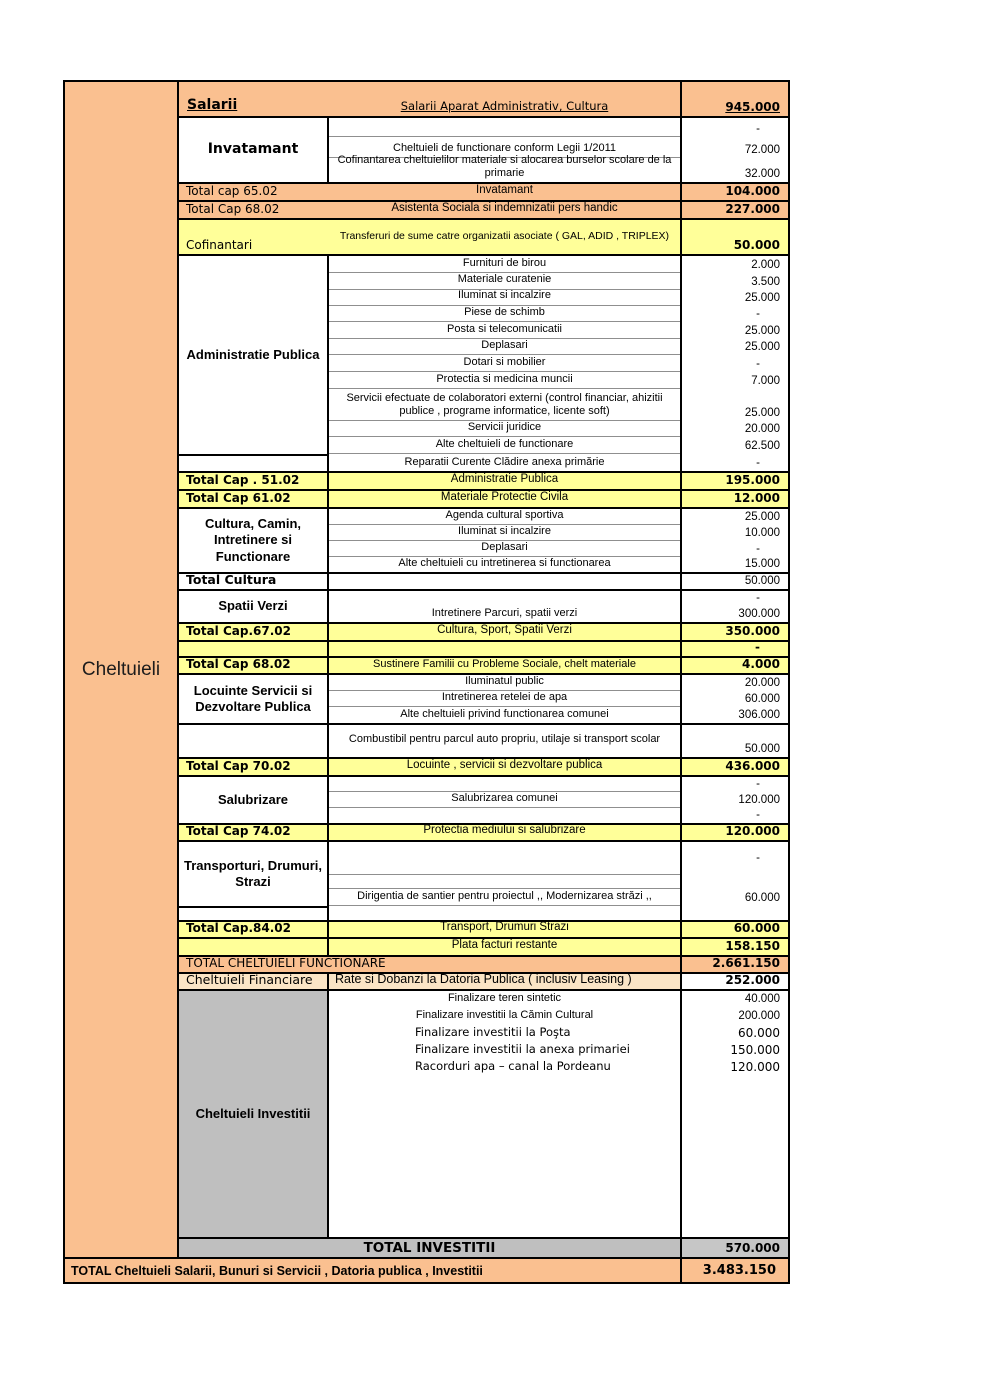 Image resolution: width=990 pixels, height=1400 pixels. I want to click on cell-label-salarii: Salarii, so click(212, 105).